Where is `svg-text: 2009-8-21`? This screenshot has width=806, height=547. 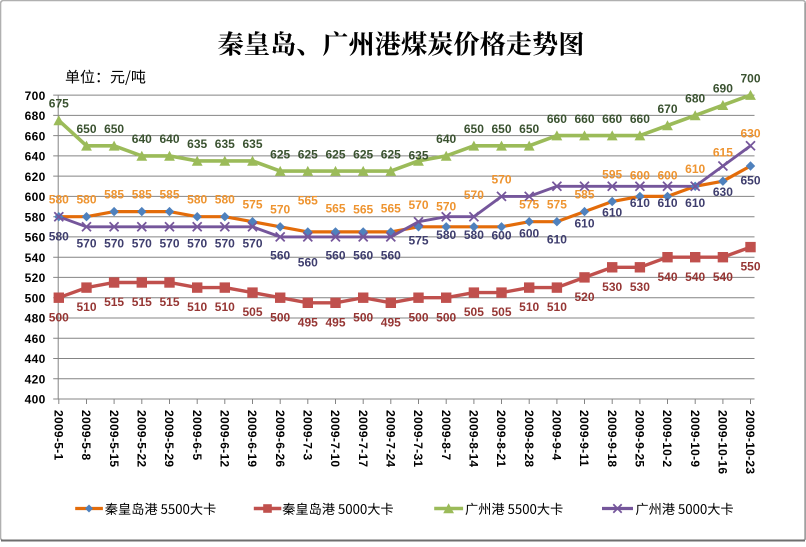 svg-text: 2009-8-21 is located at coordinates (501, 438).